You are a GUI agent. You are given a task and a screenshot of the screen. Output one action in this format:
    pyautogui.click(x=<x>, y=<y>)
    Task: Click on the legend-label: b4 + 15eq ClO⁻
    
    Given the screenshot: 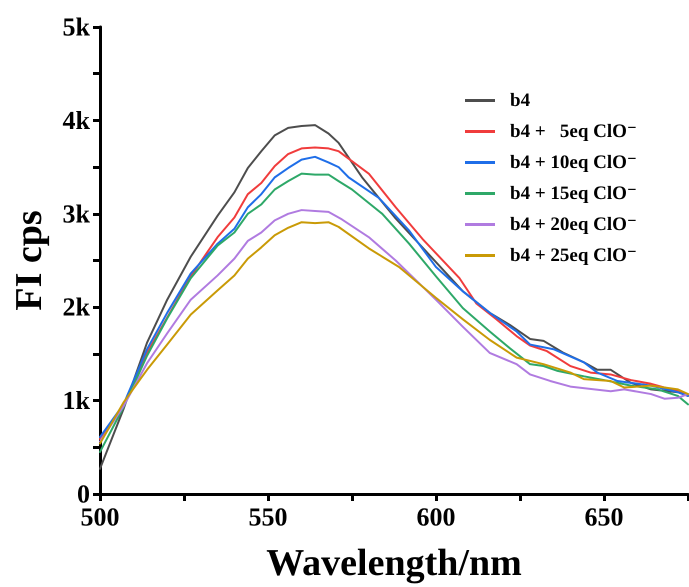 What is the action you would take?
    pyautogui.click(x=573, y=193)
    